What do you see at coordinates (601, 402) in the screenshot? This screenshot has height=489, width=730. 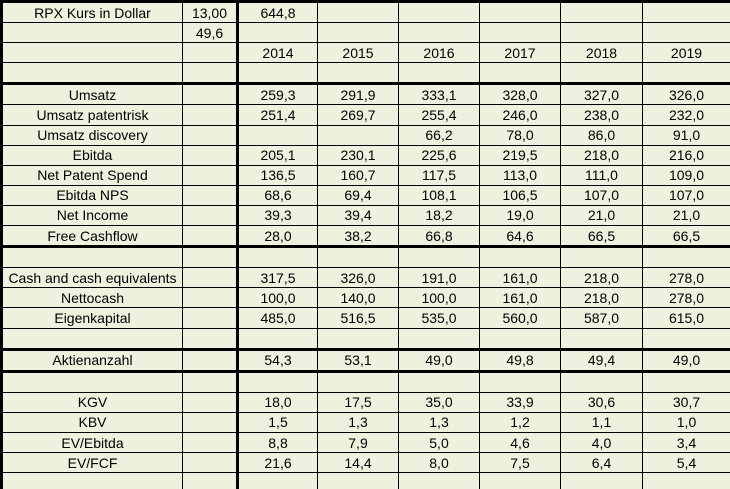 I see `value-cell: 30,6` at bounding box center [601, 402].